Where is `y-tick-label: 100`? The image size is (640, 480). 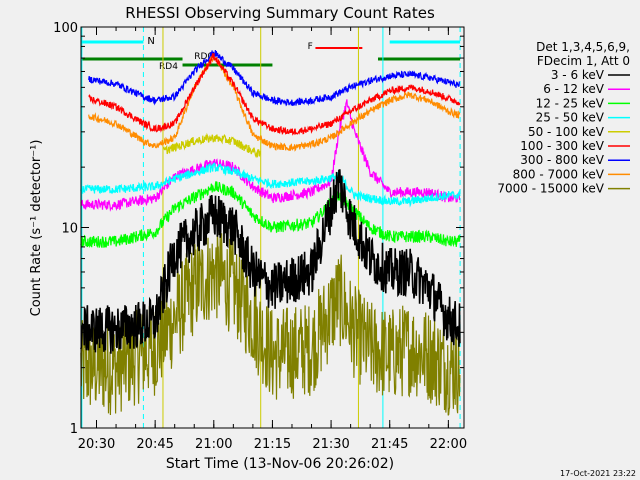
y-tick-label: 100 is located at coordinates (65, 28).